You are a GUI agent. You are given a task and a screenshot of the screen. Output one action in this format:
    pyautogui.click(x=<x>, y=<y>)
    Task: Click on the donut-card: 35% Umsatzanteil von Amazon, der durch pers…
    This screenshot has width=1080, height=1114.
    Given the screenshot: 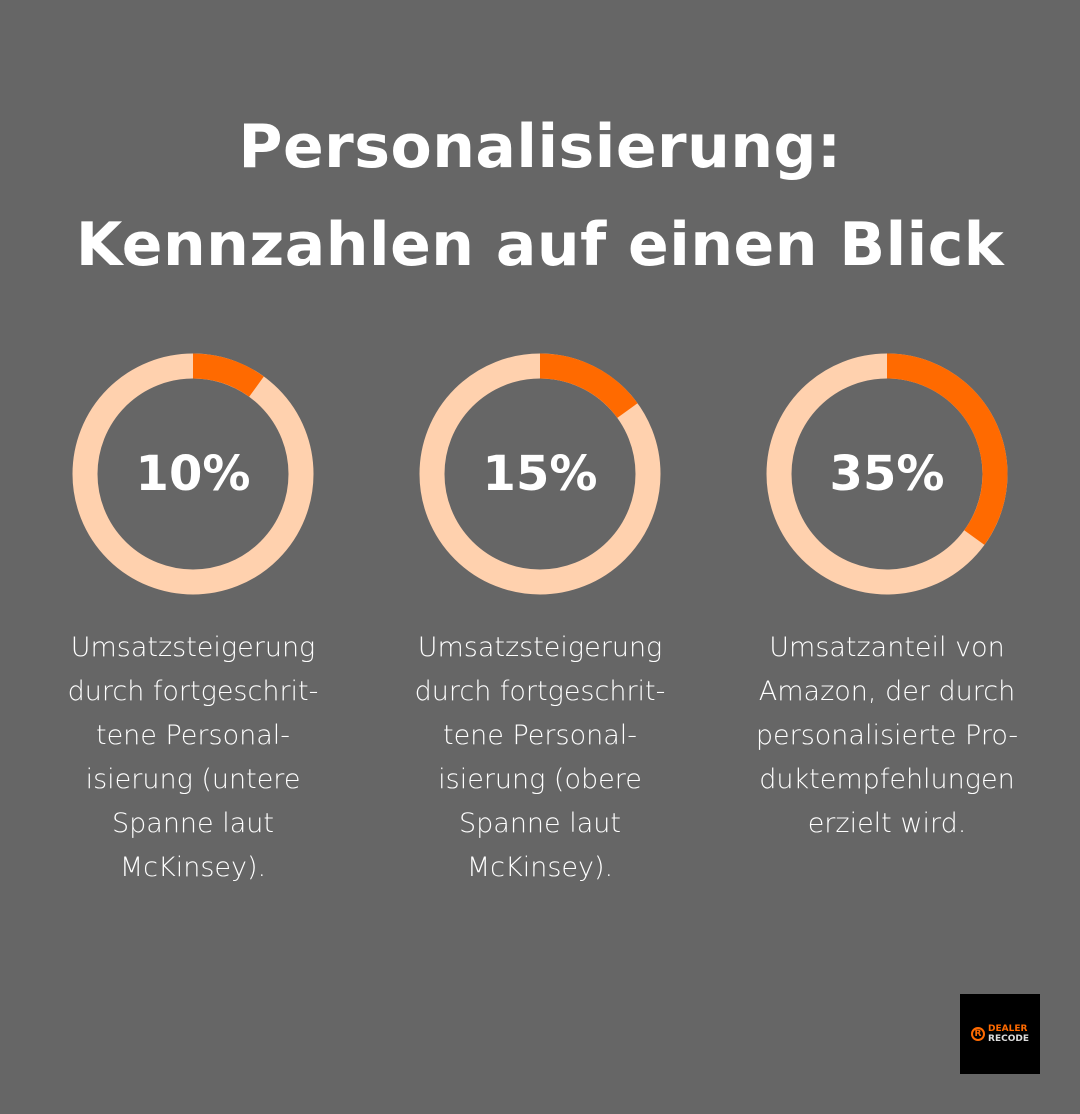 What is the action you would take?
    pyautogui.click(x=887, y=599)
    